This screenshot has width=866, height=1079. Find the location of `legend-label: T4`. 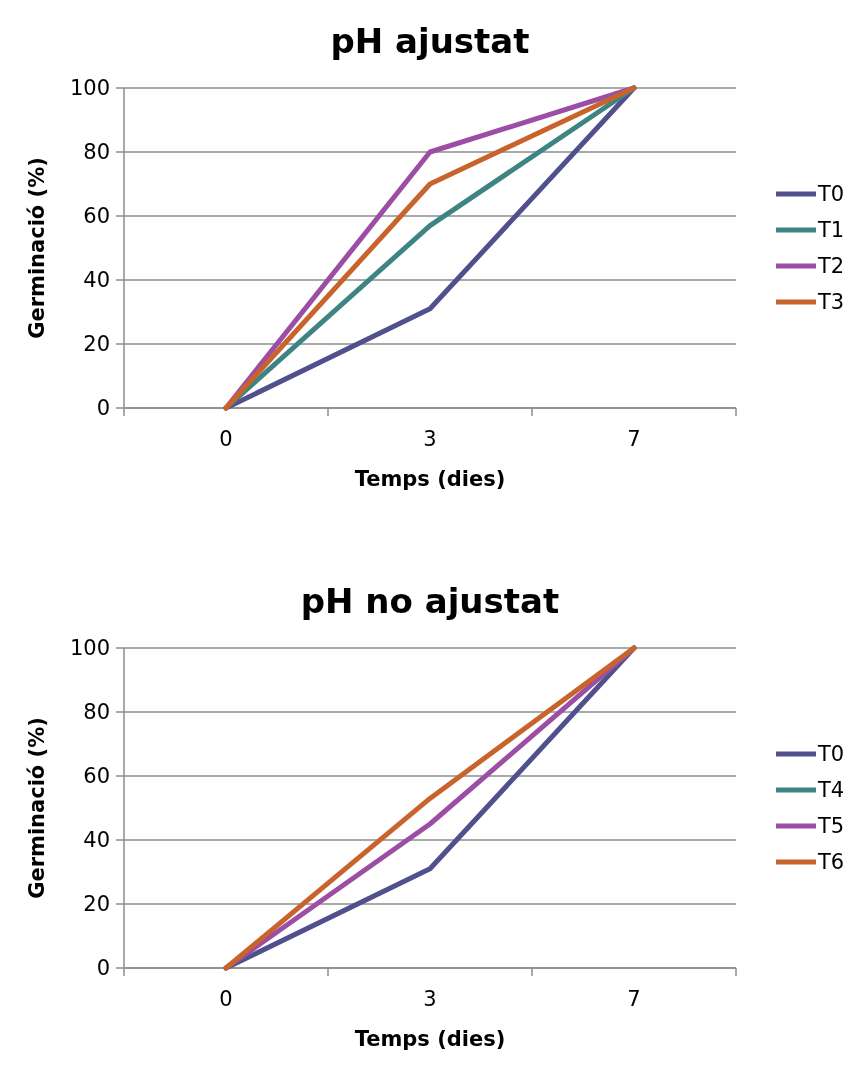

legend-label: T4 is located at coordinates (831, 790).